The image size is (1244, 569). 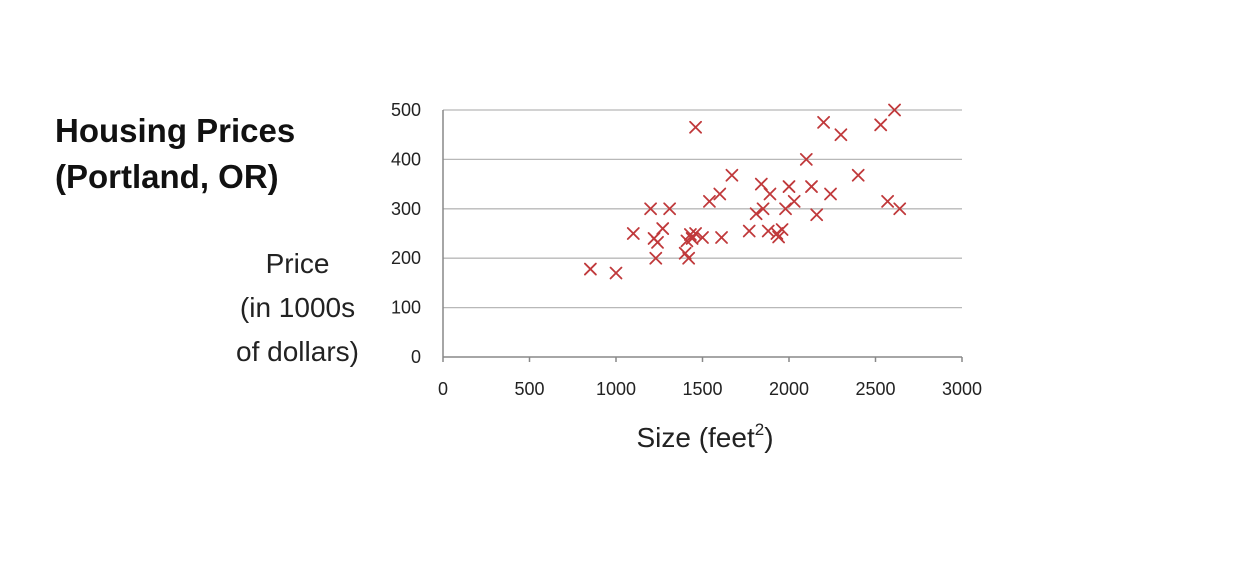 I want to click on x-axis-label-superscript: 2, so click(x=759, y=429).